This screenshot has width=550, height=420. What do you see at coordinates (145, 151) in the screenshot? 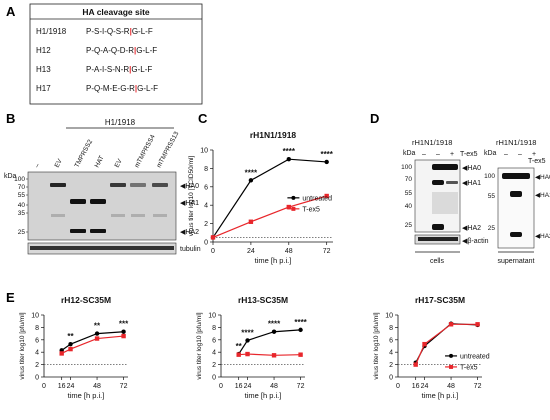
I see `lane-label: mTMPRSS4` at bounding box center [145, 151].